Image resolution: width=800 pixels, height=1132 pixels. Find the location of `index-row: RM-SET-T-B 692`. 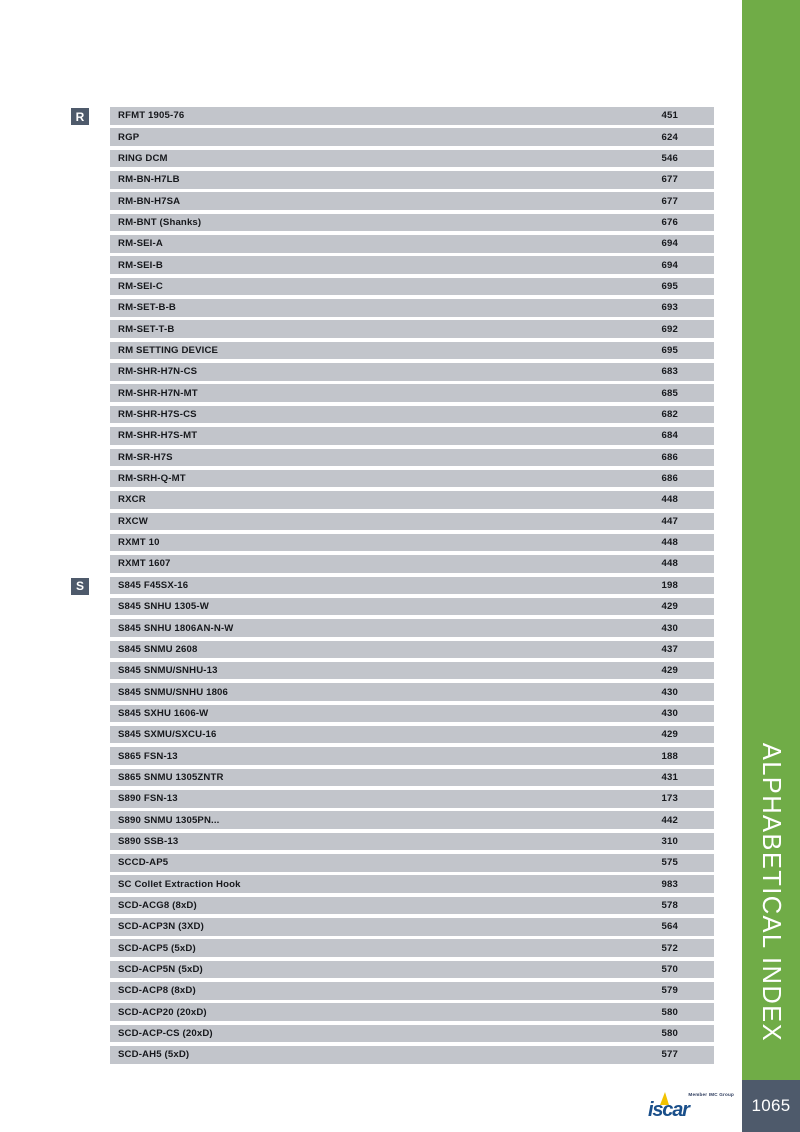

index-row: RM-SET-T-B 692 is located at coordinates (371, 330).